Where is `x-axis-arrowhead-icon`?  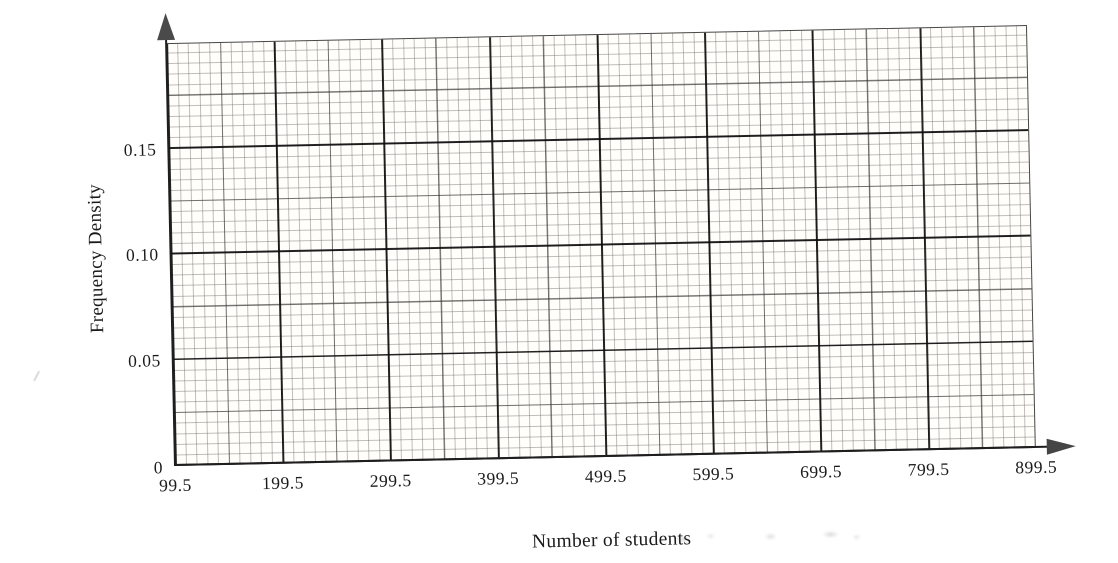
x-axis-arrowhead-icon is located at coordinates (1061, 446).